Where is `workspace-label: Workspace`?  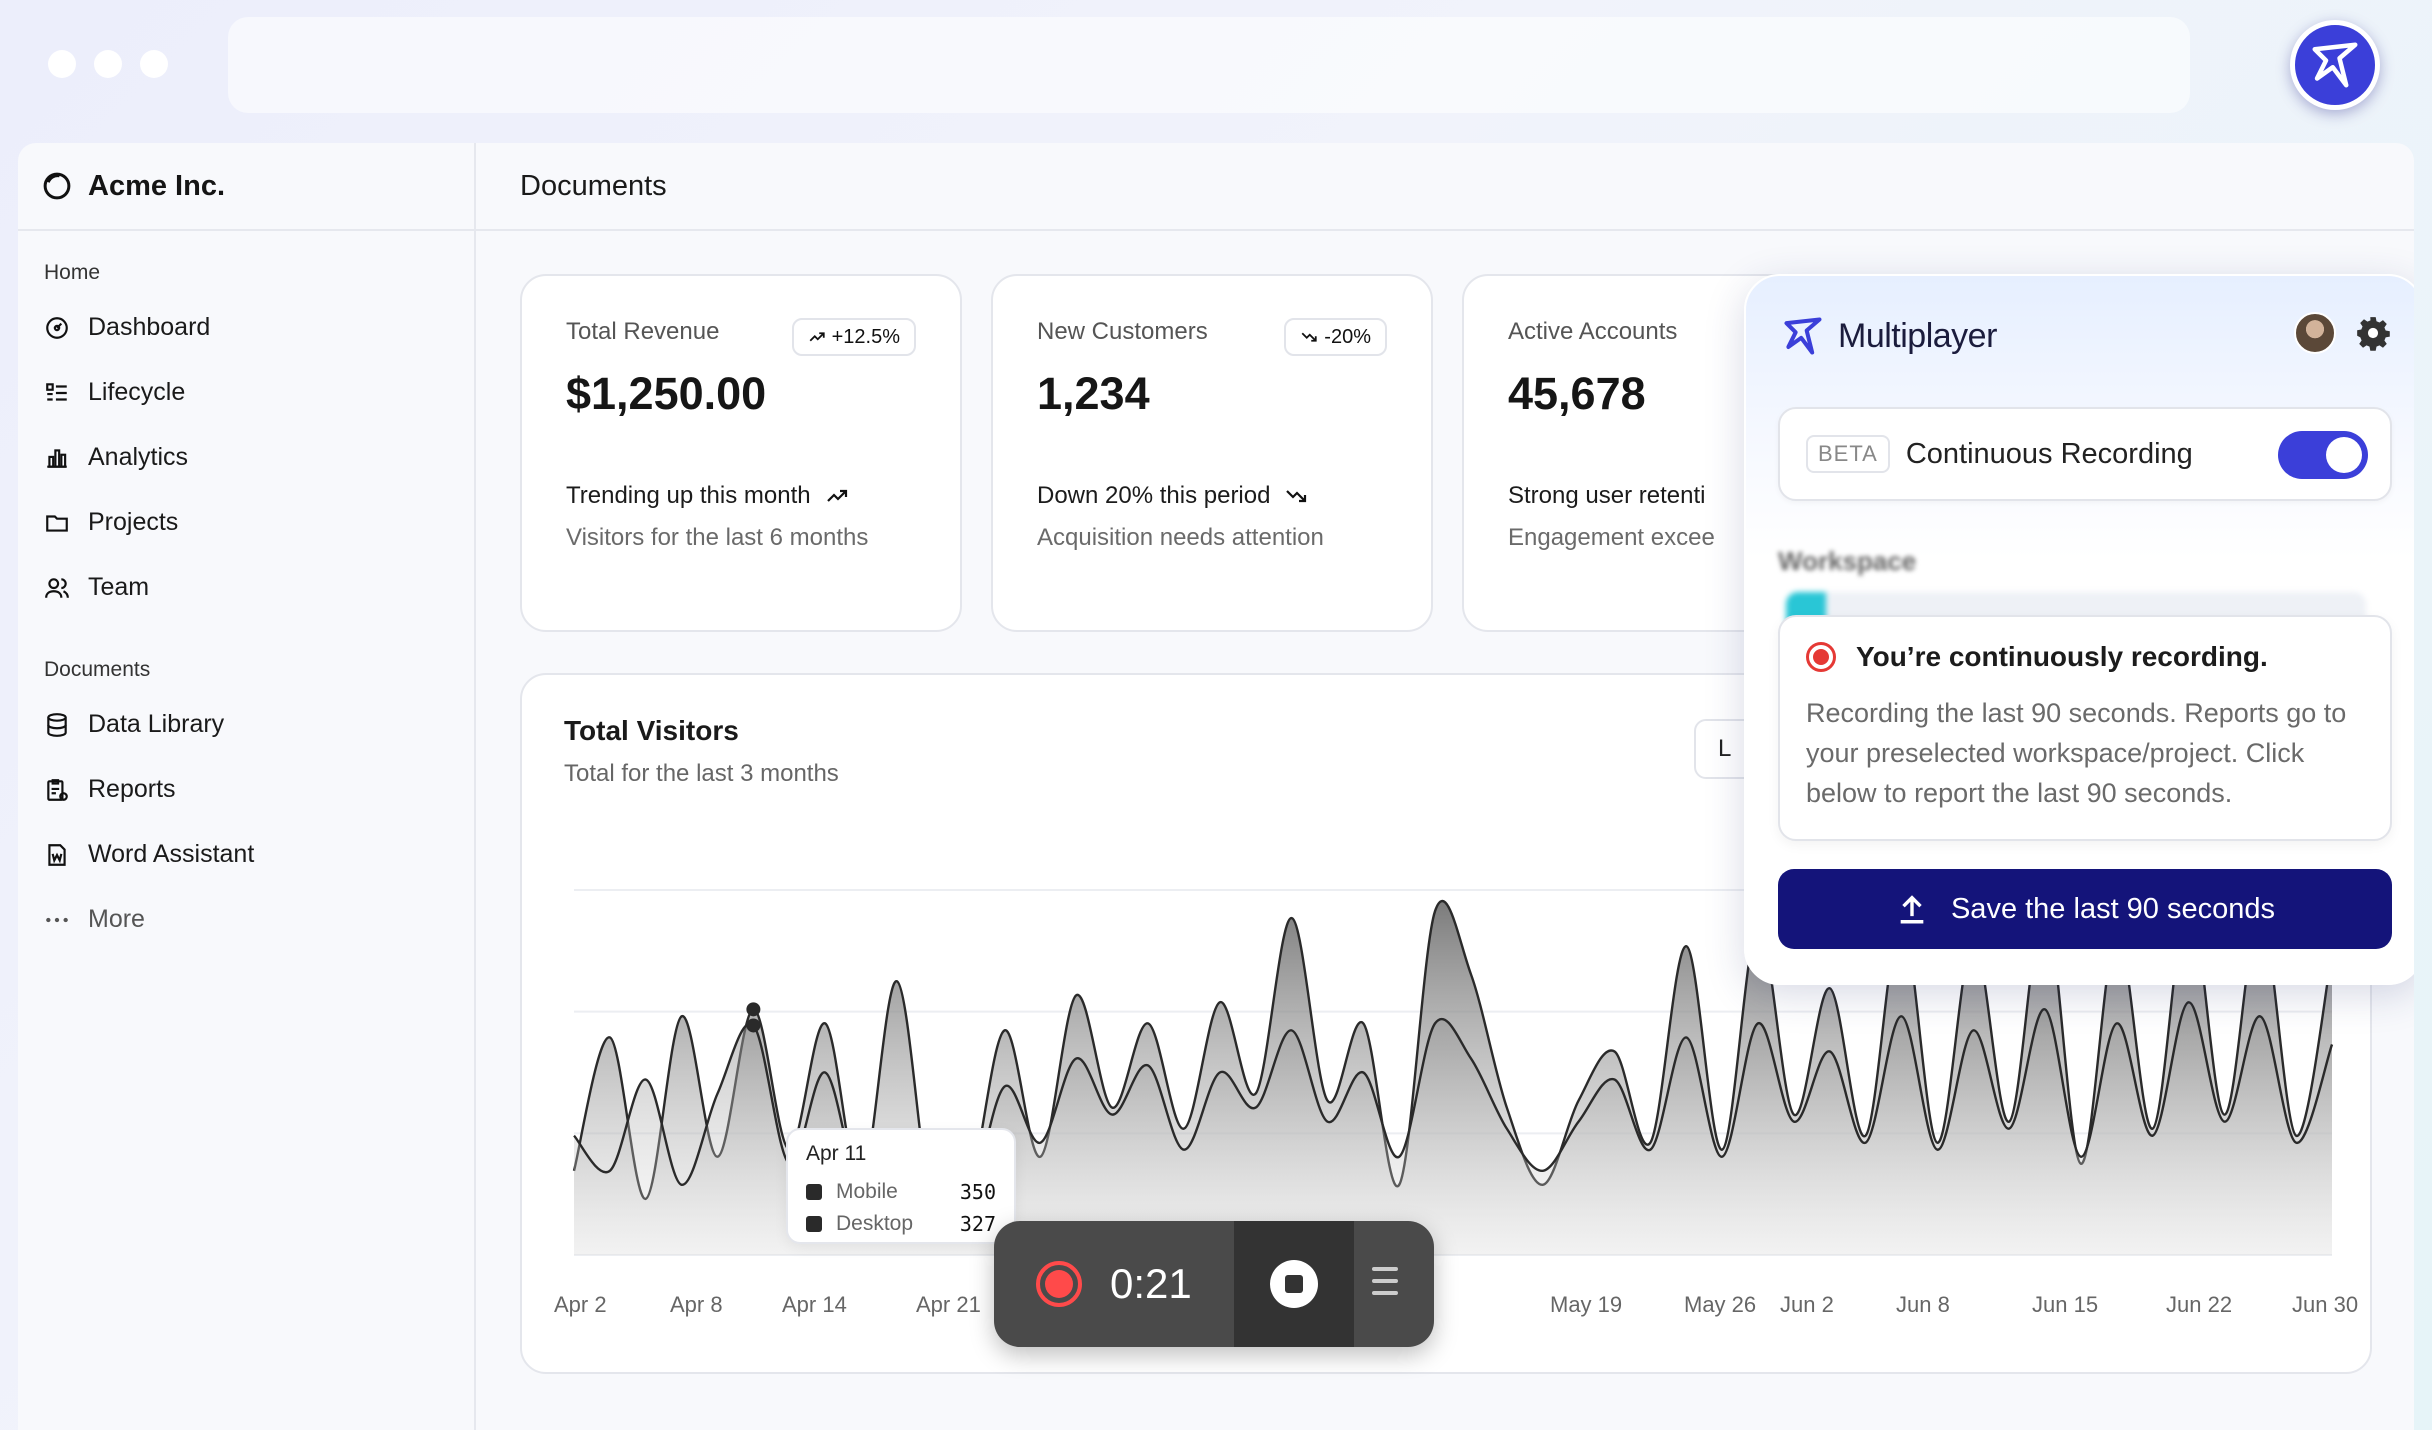 workspace-label: Workspace is located at coordinates (1847, 561).